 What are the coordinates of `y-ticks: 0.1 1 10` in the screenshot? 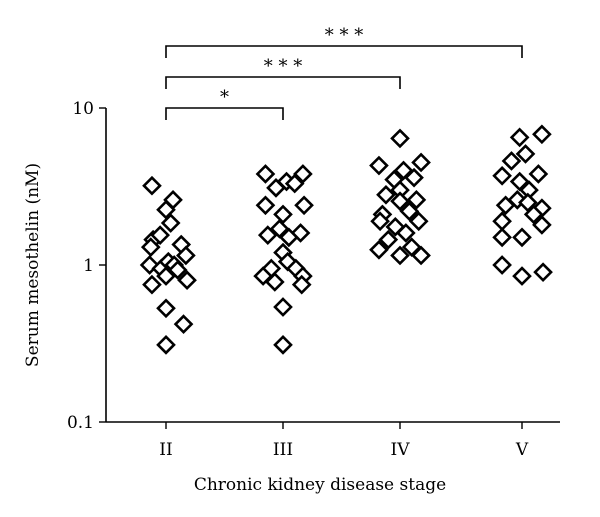 It's located at (86, 266).